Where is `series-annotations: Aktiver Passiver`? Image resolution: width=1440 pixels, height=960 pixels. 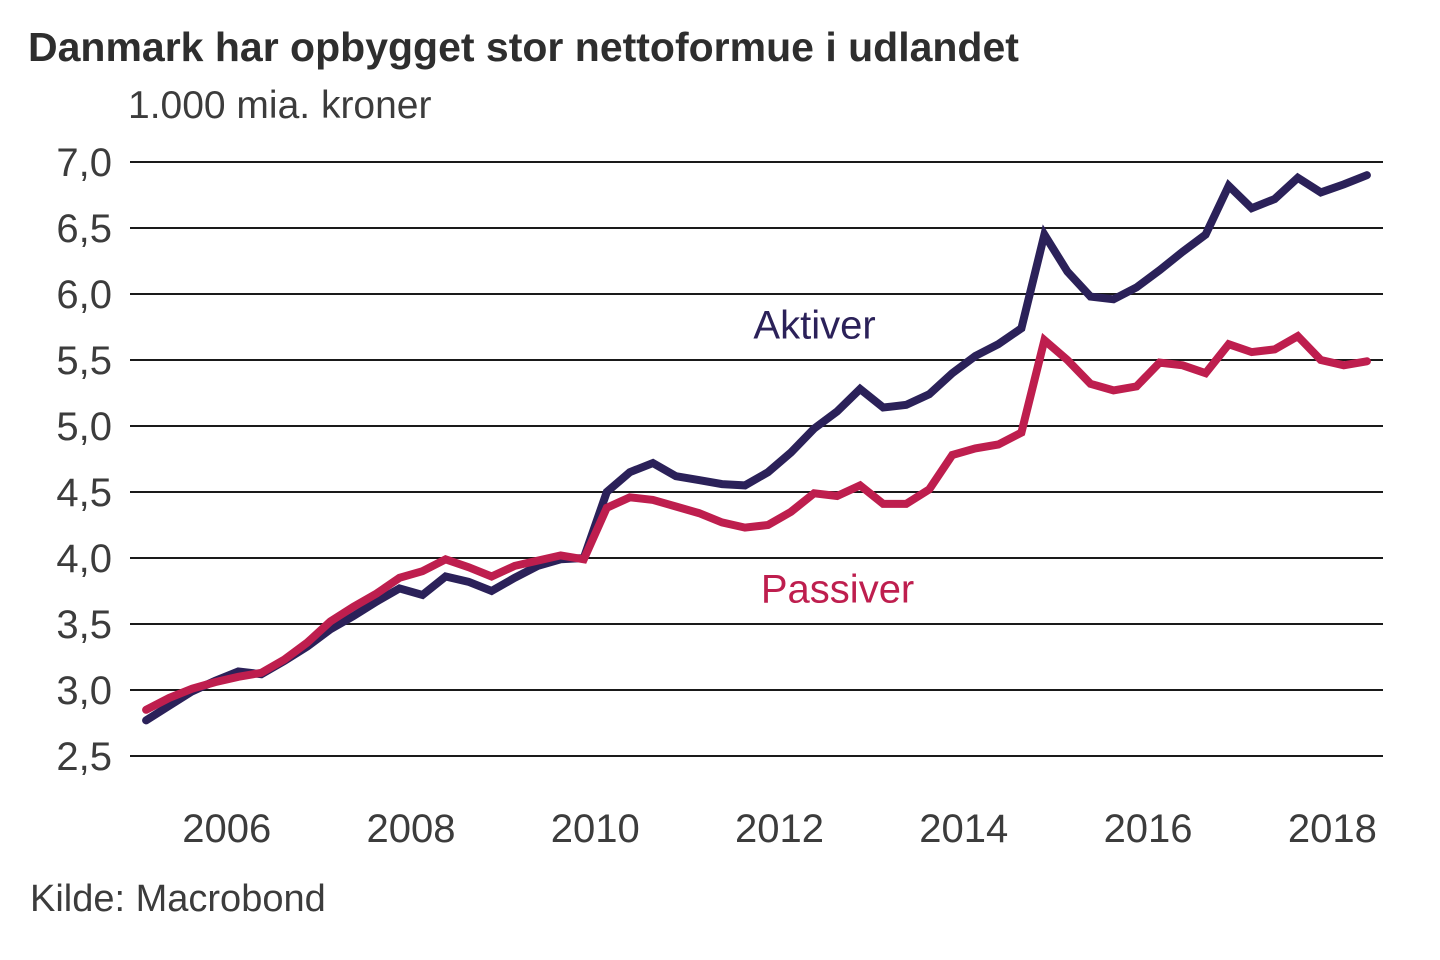
series-annotations: Aktiver Passiver is located at coordinates (833, 457).